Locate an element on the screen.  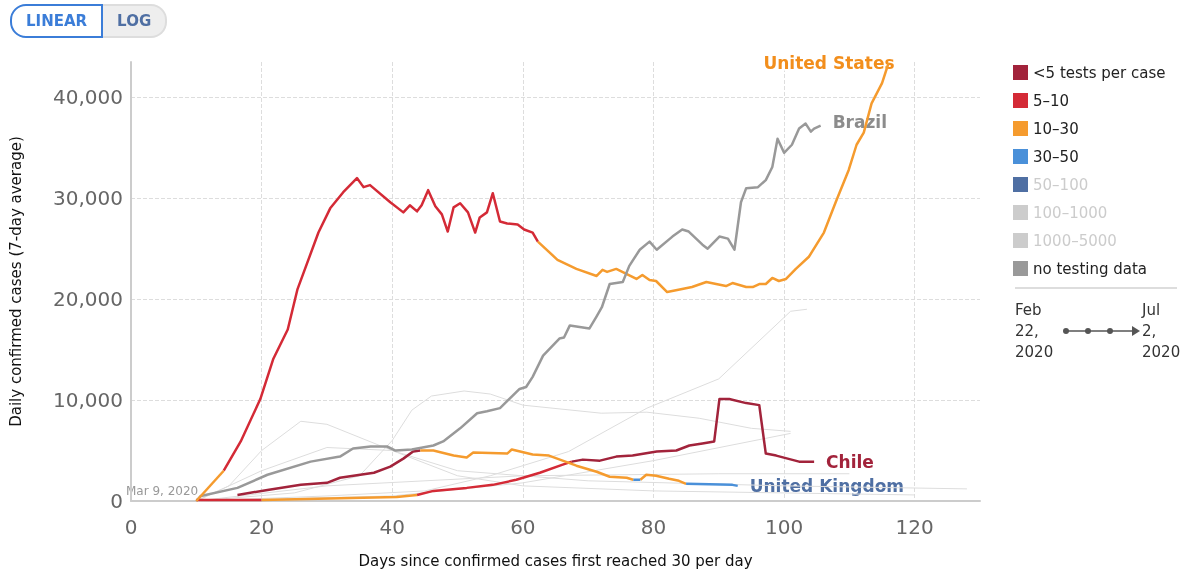
text: LINEAR is located at coordinates (57, 21).